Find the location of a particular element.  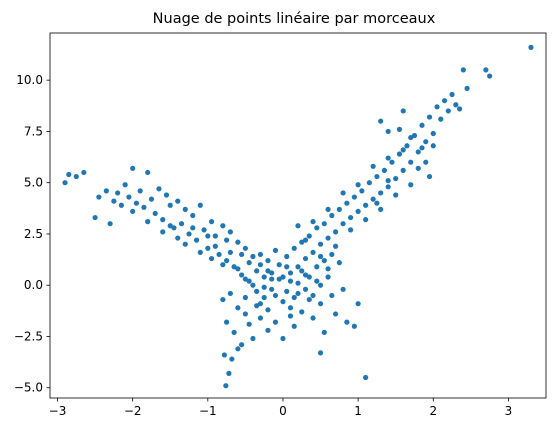

x-tick-label: −1 is located at coordinates (208, 411).